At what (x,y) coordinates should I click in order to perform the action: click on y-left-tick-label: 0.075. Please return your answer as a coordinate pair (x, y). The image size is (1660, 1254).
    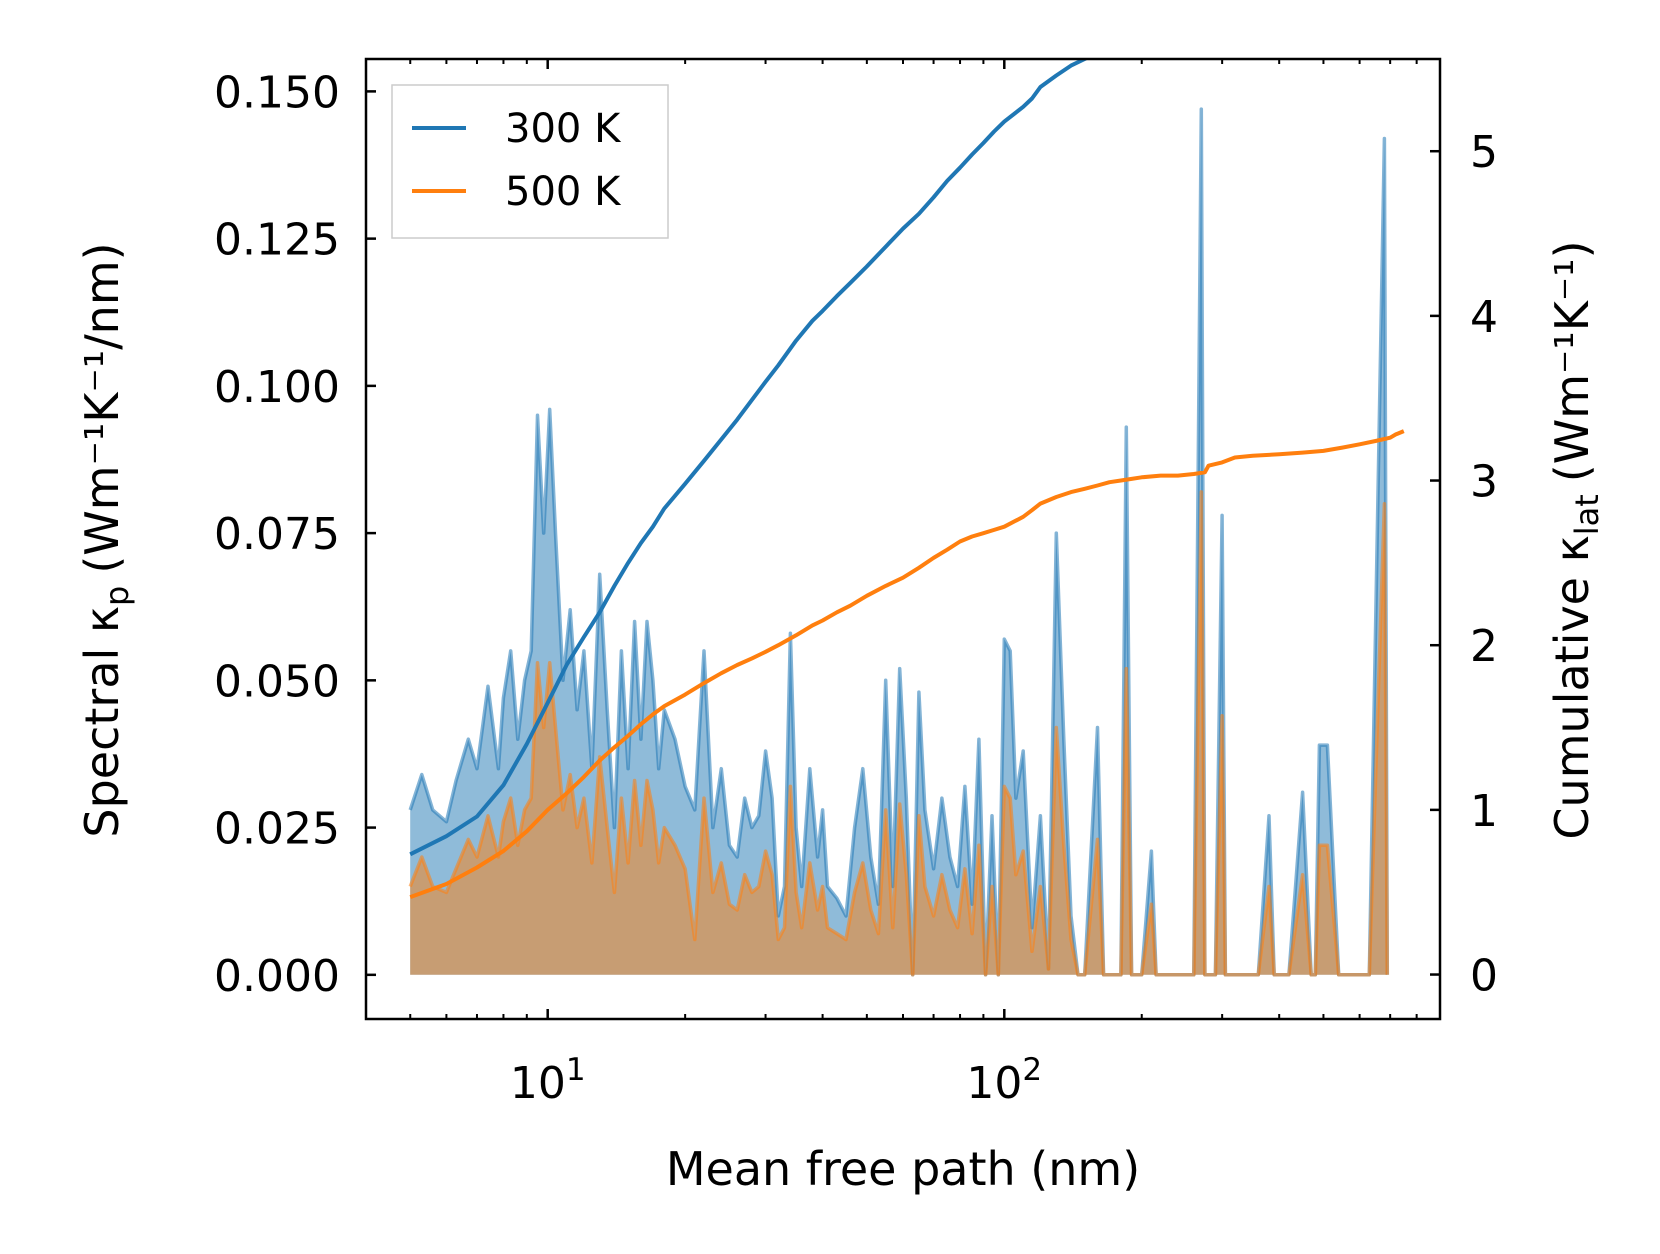
    Looking at the image, I should click on (277, 534).